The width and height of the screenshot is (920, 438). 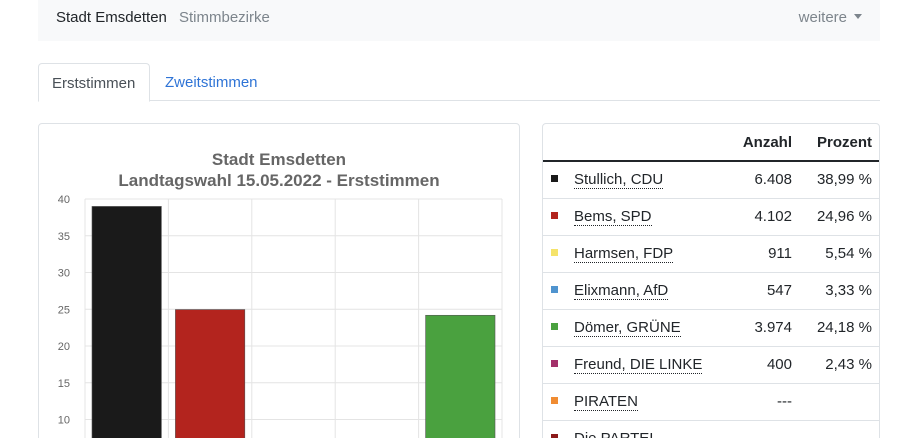 I want to click on candidate-name: Harmsen, FDP, so click(x=624, y=254).